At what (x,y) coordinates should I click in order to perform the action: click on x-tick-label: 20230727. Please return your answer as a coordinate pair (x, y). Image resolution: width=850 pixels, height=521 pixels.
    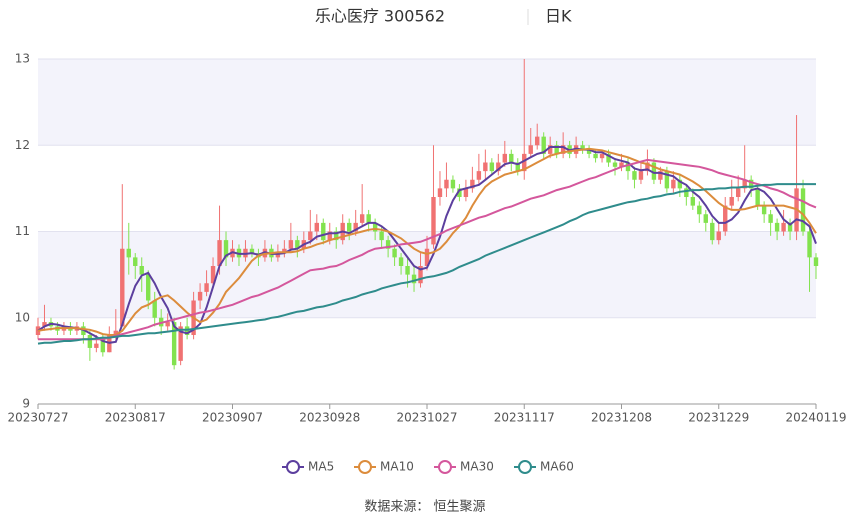
    Looking at the image, I should click on (37, 418).